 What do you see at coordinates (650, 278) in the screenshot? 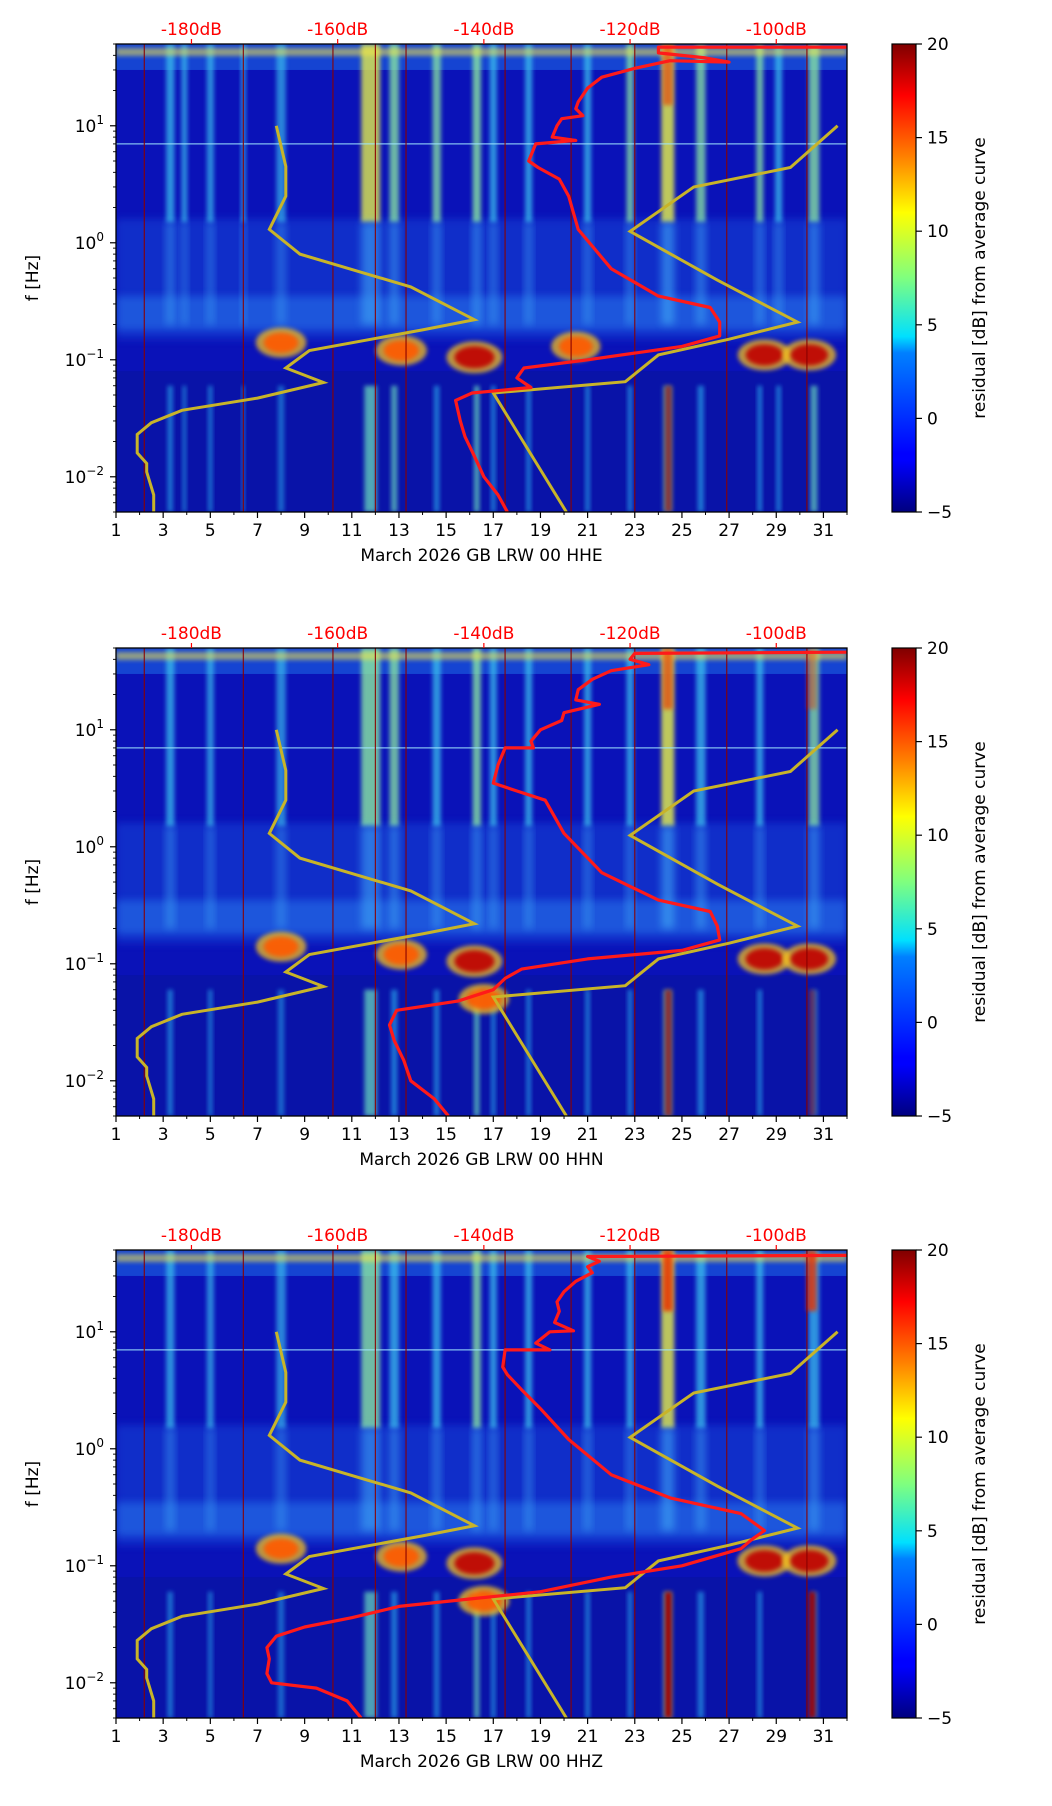
I see `average-psd-curve` at bounding box center [650, 278].